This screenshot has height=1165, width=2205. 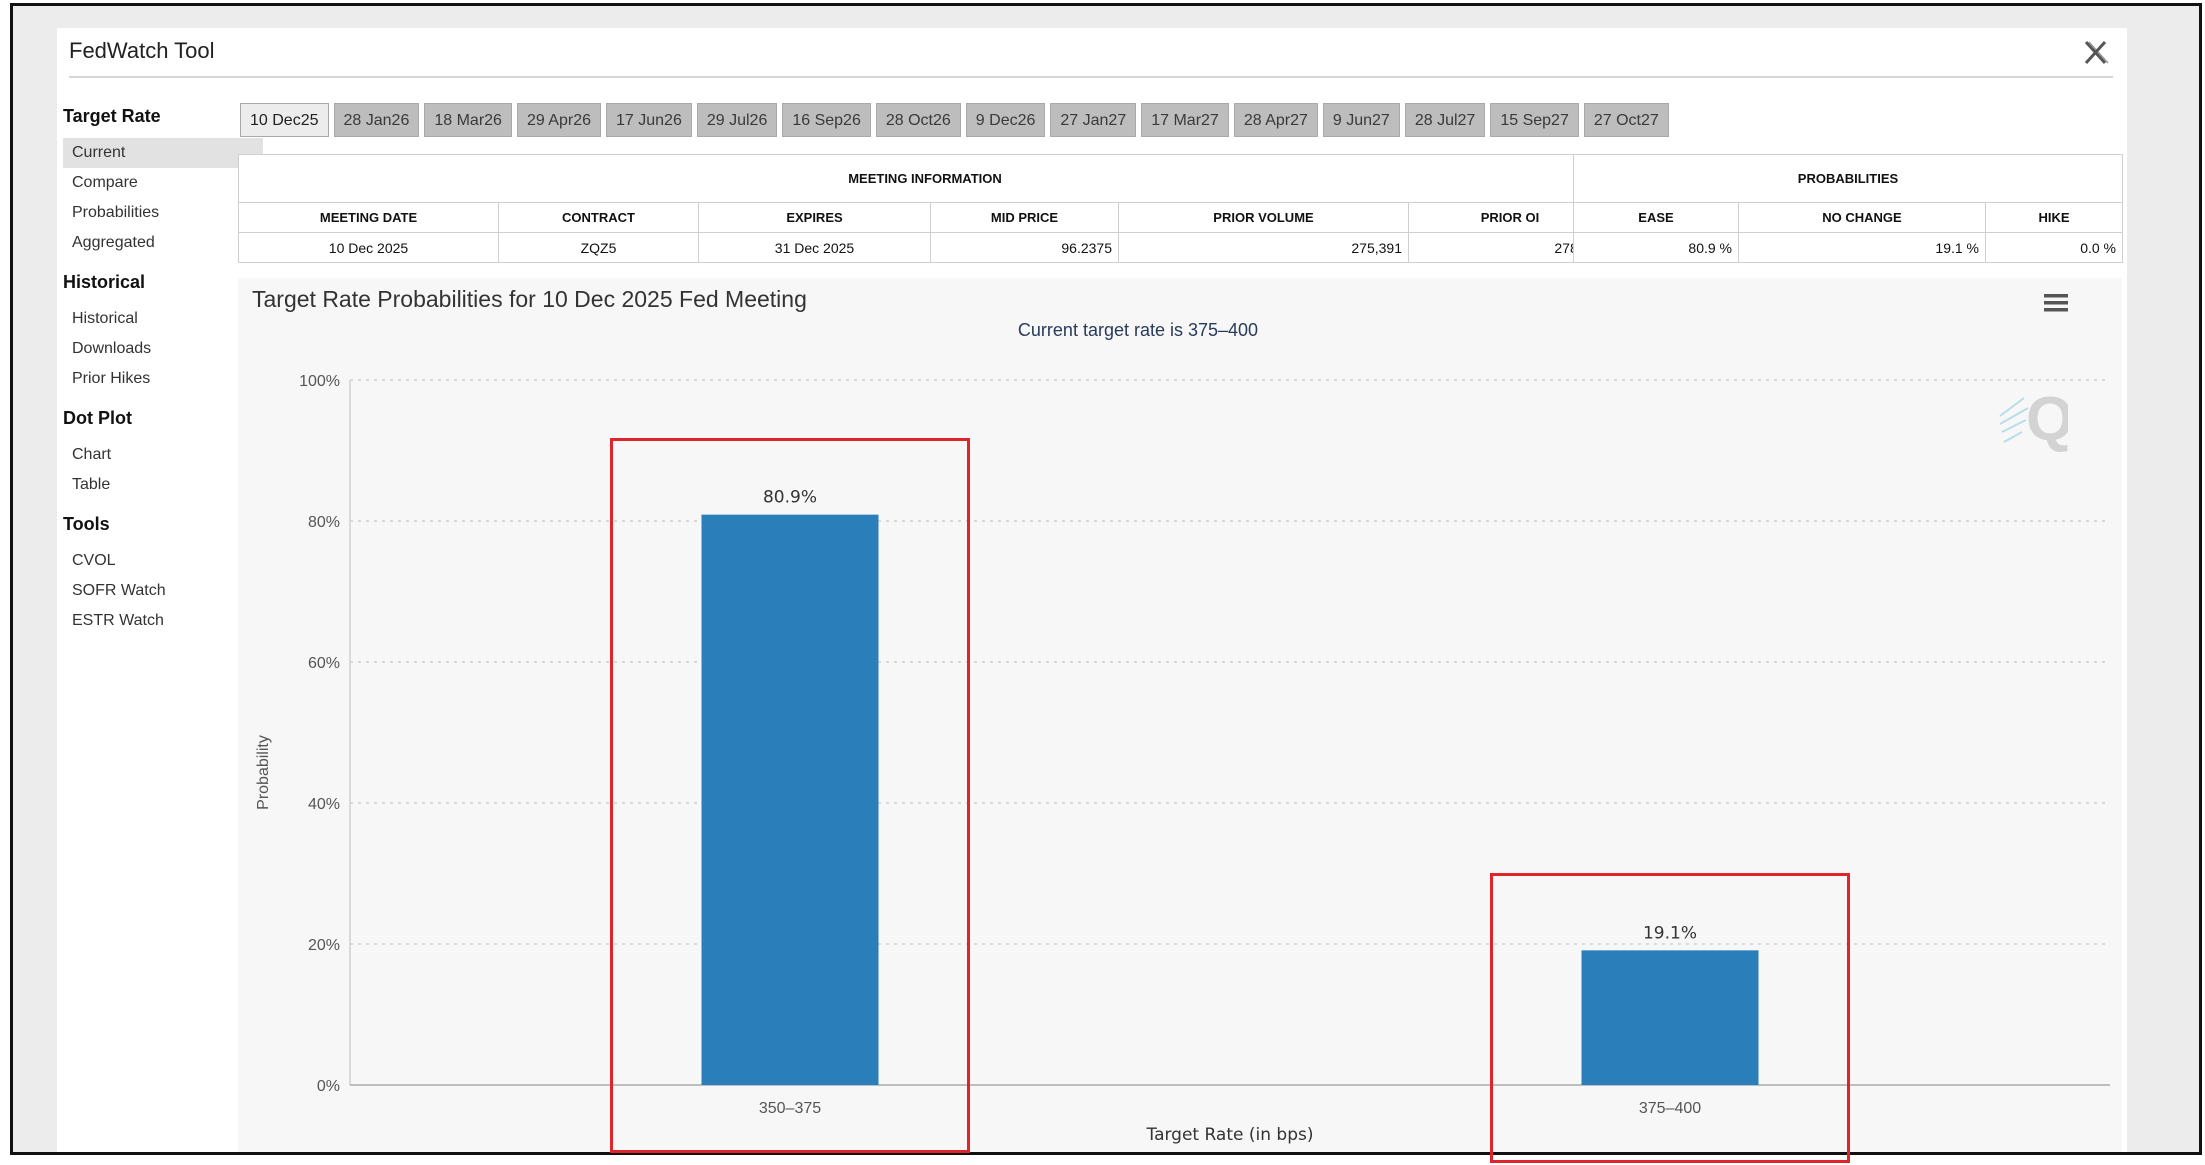 I want to click on data-label: 19.1%, so click(x=1670, y=933).